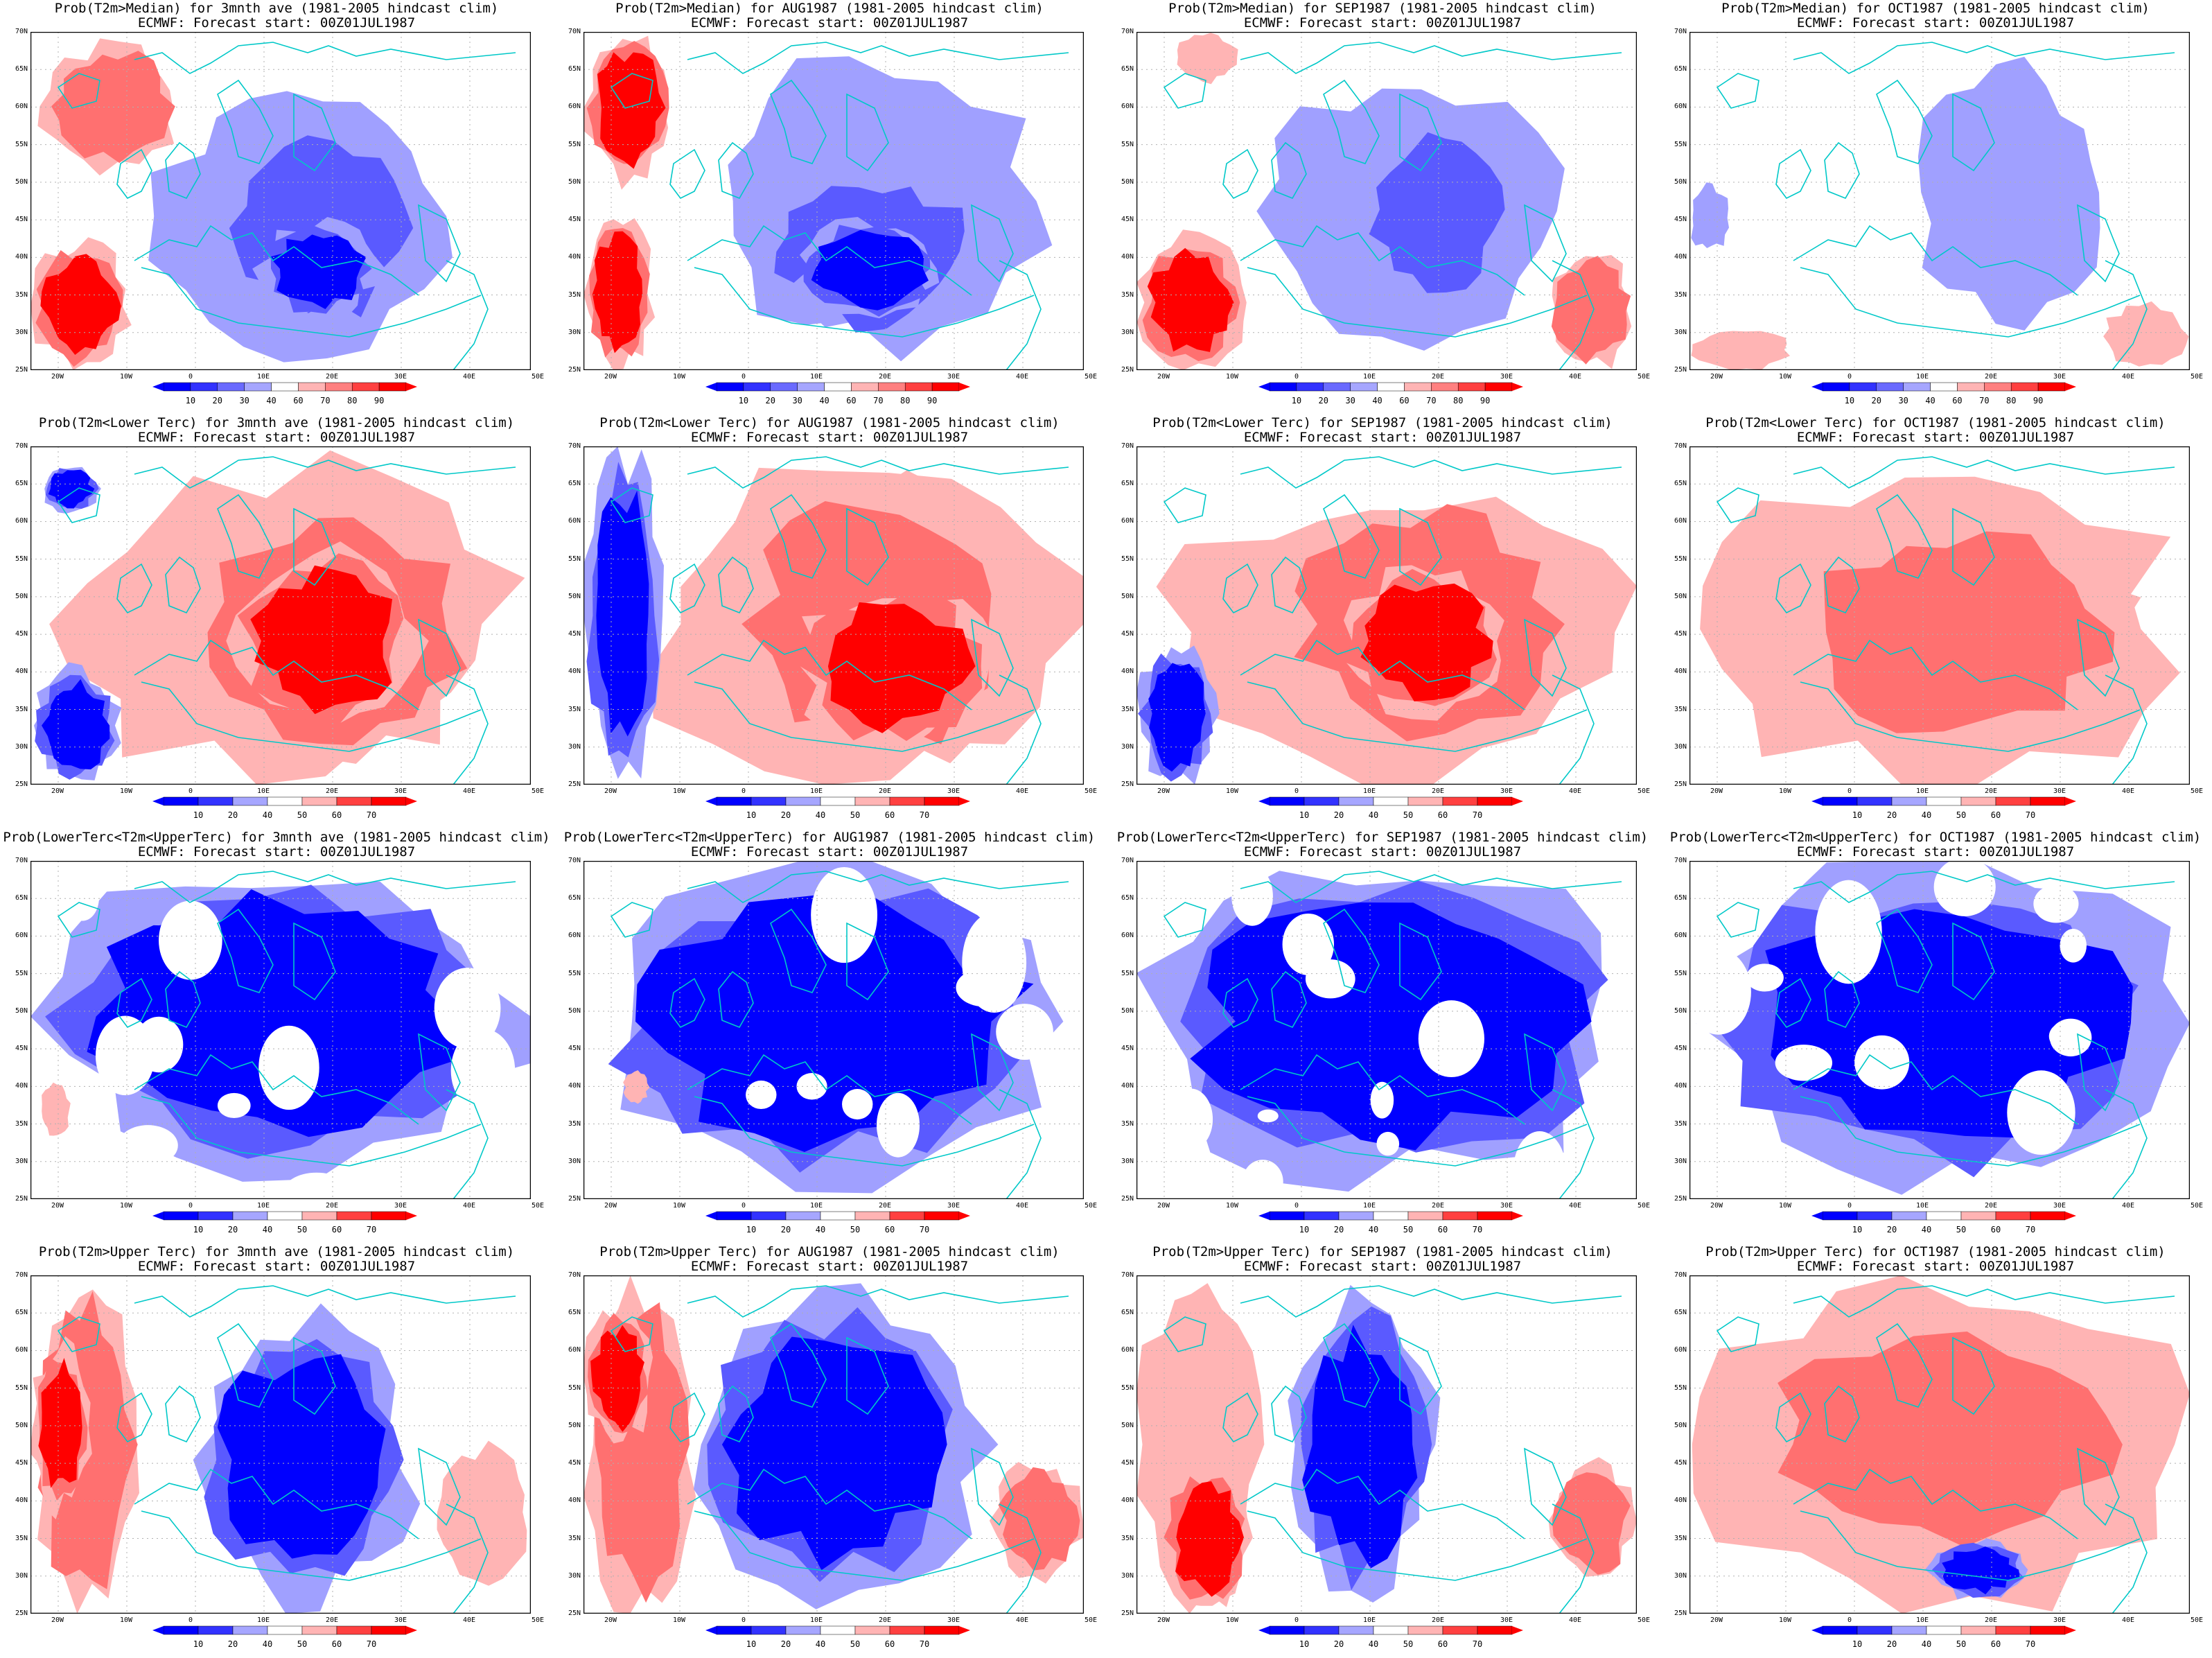 The width and height of the screenshot is (2212, 1658). I want to click on colorbar-tick-label: 20, so click(1892, 1644).